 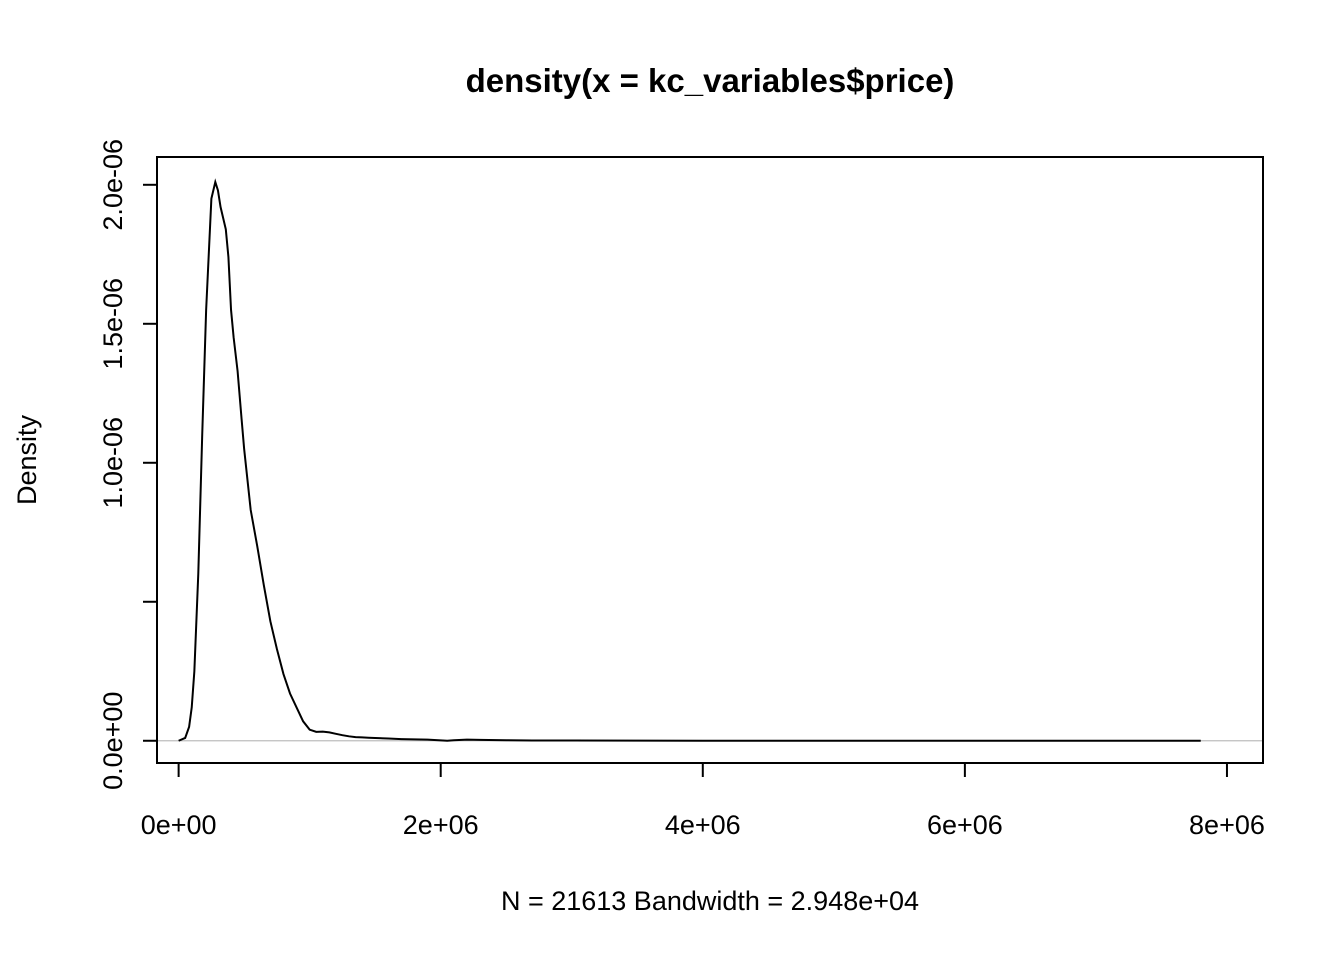 What do you see at coordinates (441, 825) in the screenshot?
I see `x-tick-label: 2e+06` at bounding box center [441, 825].